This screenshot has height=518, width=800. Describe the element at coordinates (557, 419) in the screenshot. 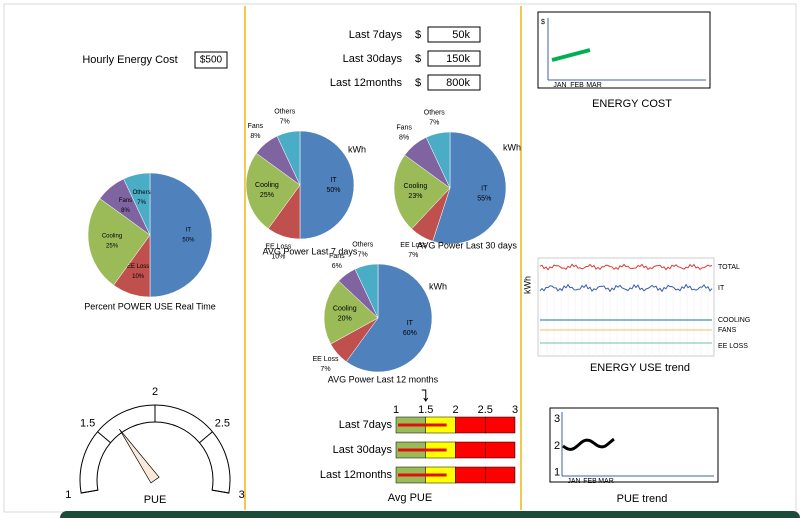

I see `y-tick-label: 3` at that location.